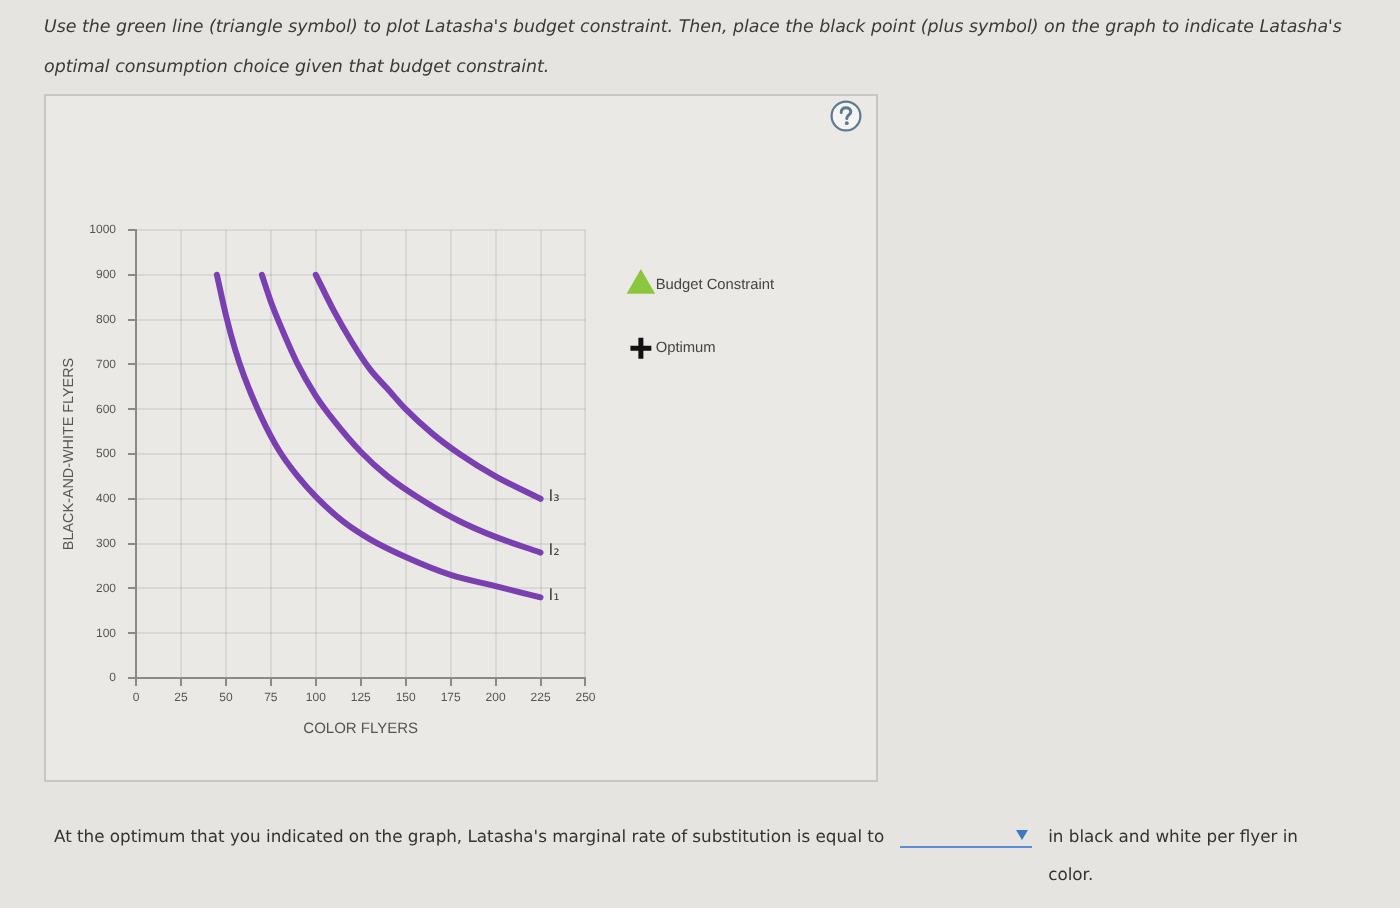 The height and width of the screenshot is (908, 1400). What do you see at coordinates (554, 594) in the screenshot?
I see `series-label: I₁` at bounding box center [554, 594].